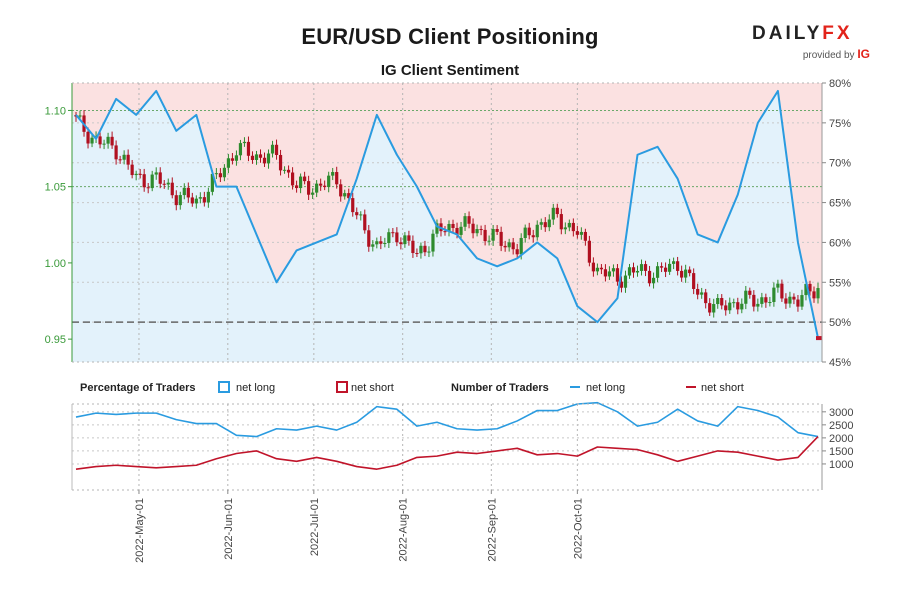  I want to click on latest-net-short-marker, so click(819, 338).